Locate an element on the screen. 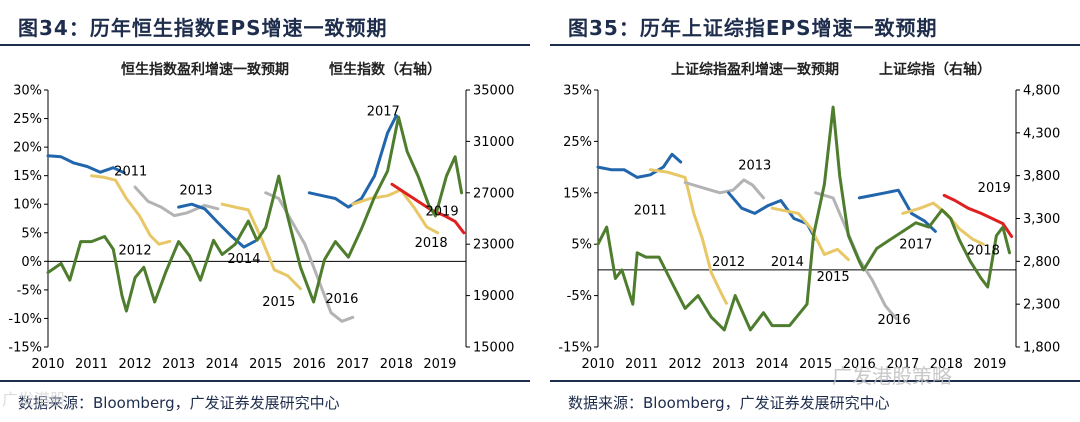 The image size is (1080, 422). y-tick-label-right: 23000 is located at coordinates (493, 245).